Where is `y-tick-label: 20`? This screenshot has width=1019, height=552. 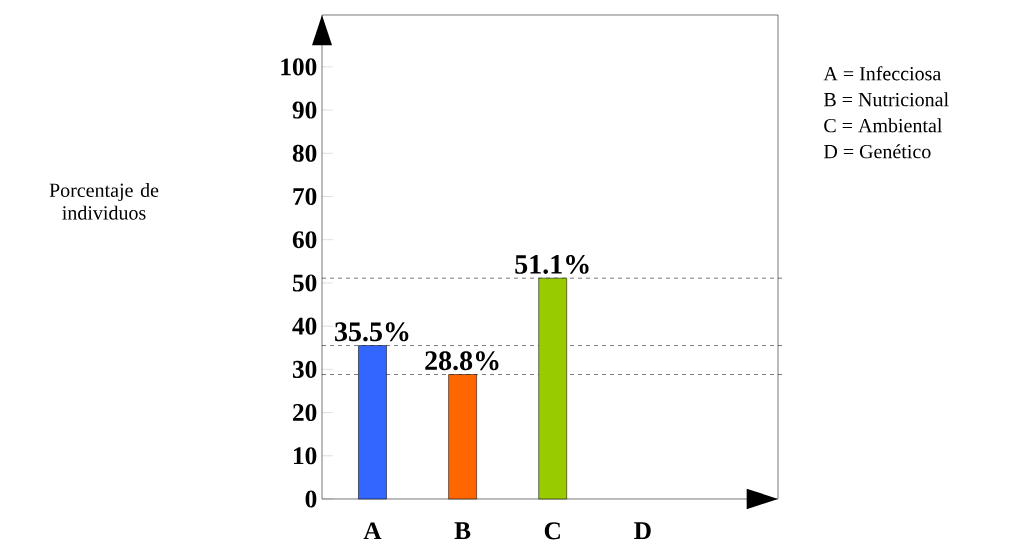
y-tick-label: 20 is located at coordinates (305, 413).